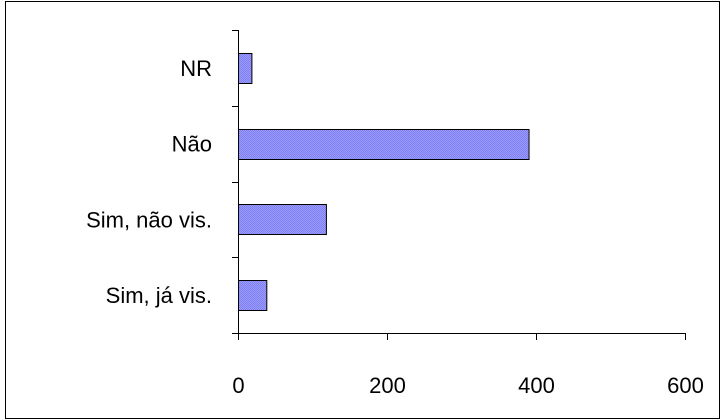 This screenshot has width=725, height=420. I want to click on x-tick-label: 200, so click(387, 385).